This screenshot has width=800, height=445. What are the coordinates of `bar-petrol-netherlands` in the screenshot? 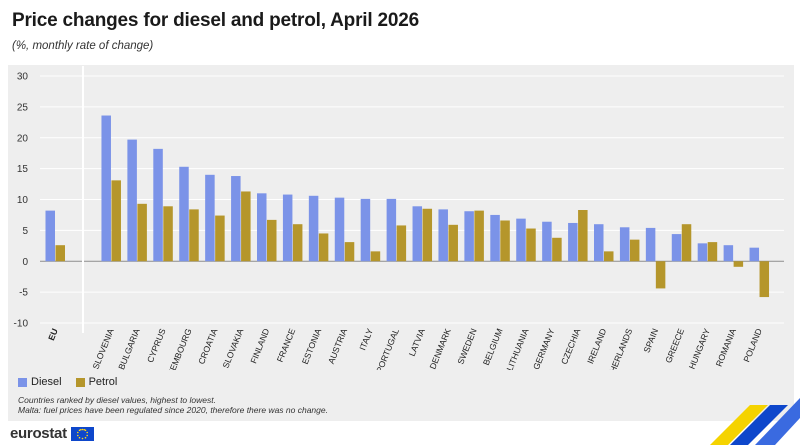 It's located at (634, 250).